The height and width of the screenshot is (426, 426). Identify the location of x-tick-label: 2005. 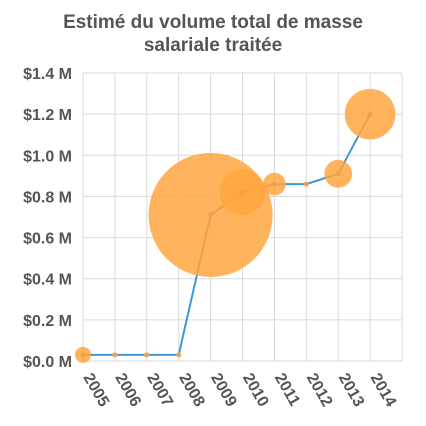
(96, 390).